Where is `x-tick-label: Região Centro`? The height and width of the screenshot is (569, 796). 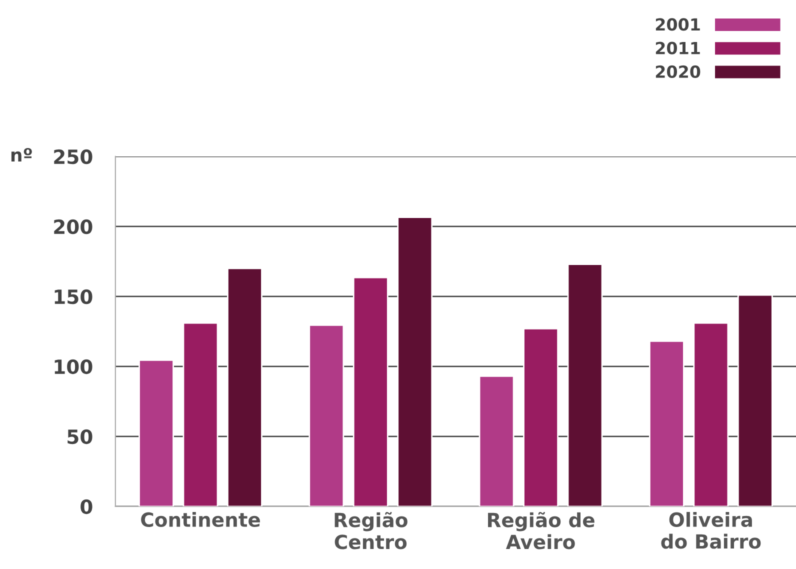
x-tick-label: Região Centro is located at coordinates (371, 531).